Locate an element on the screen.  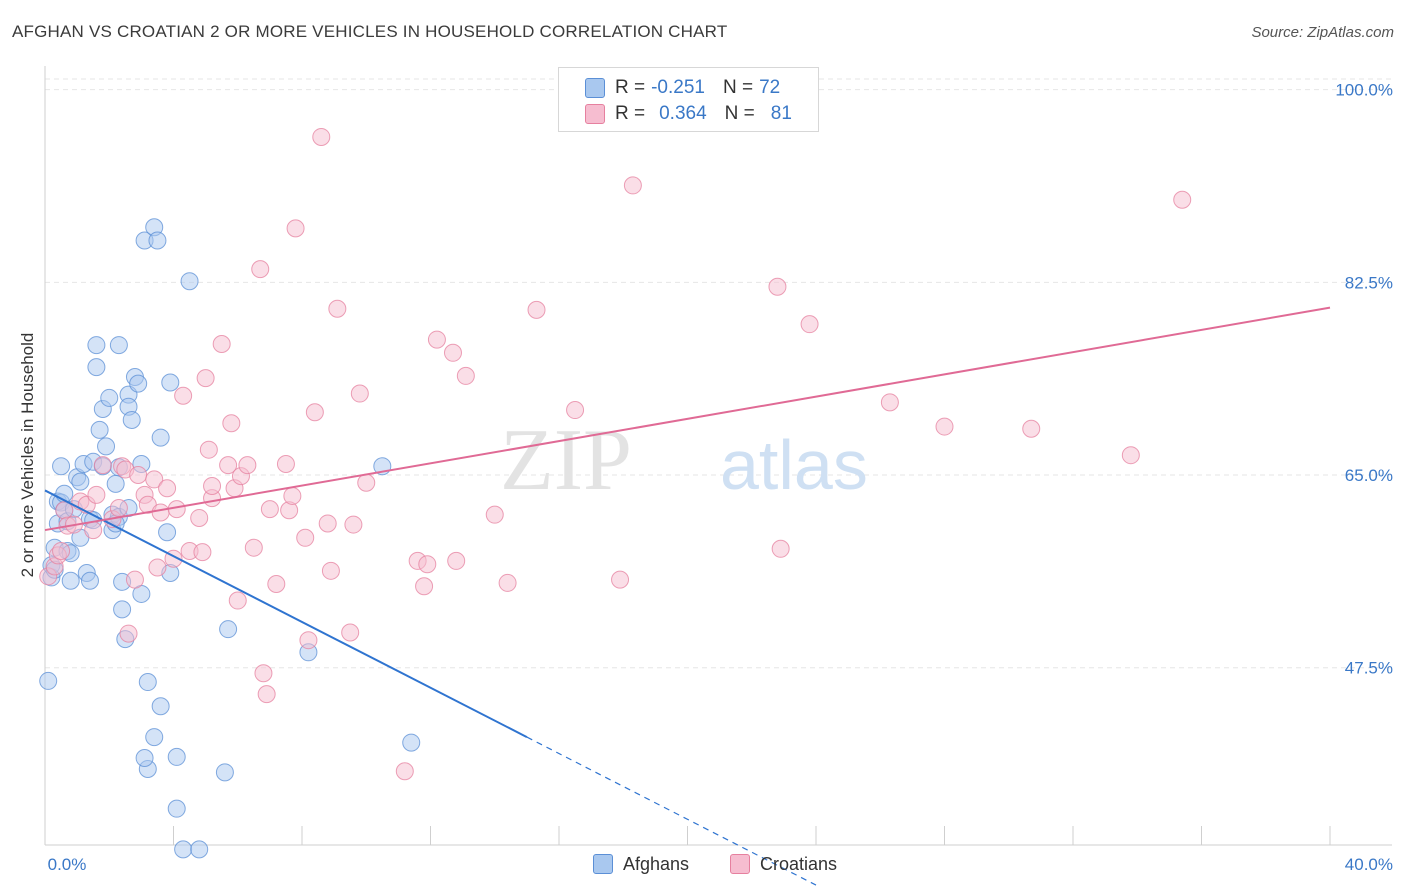
legend-r-label: R = is located at coordinates (630, 113).